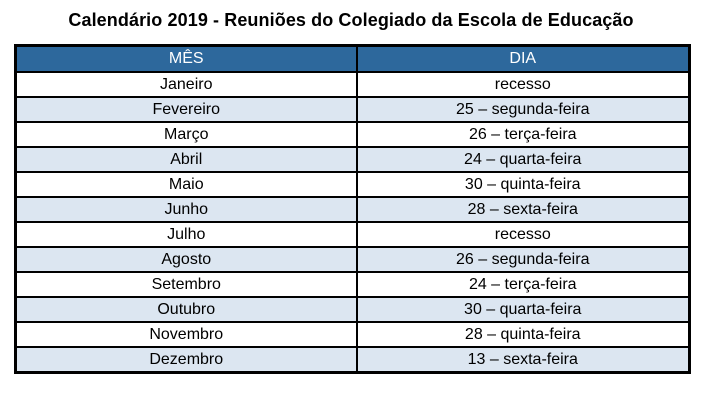  What do you see at coordinates (523, 284) in the screenshot?
I see `day-cell: 24 – terça-feira` at bounding box center [523, 284].